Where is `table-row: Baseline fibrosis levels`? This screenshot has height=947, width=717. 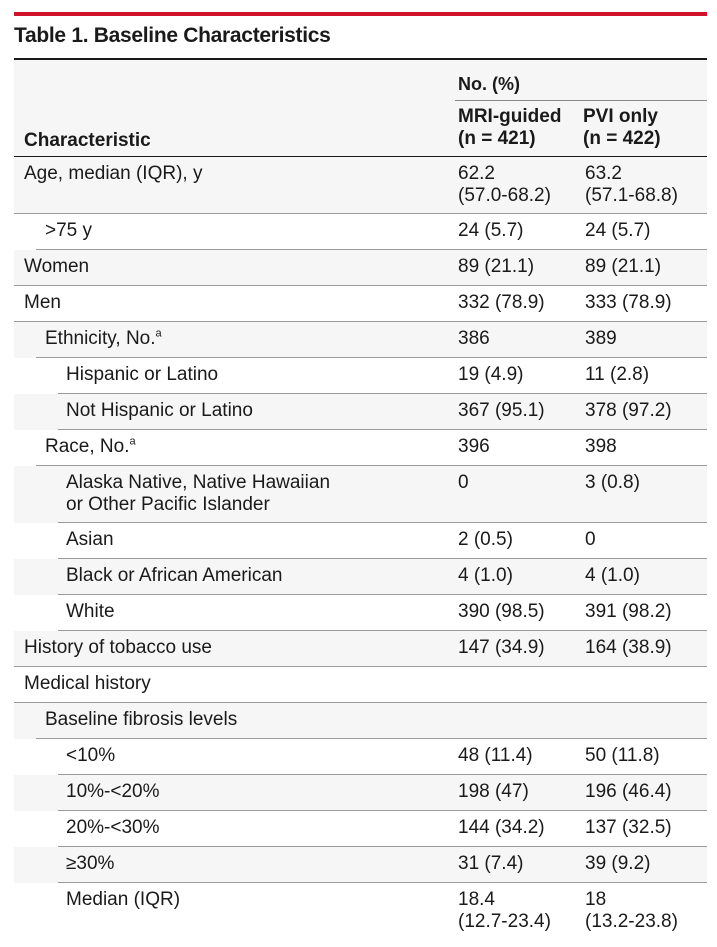
table-row: Baseline fibrosis levels is located at coordinates (360, 721).